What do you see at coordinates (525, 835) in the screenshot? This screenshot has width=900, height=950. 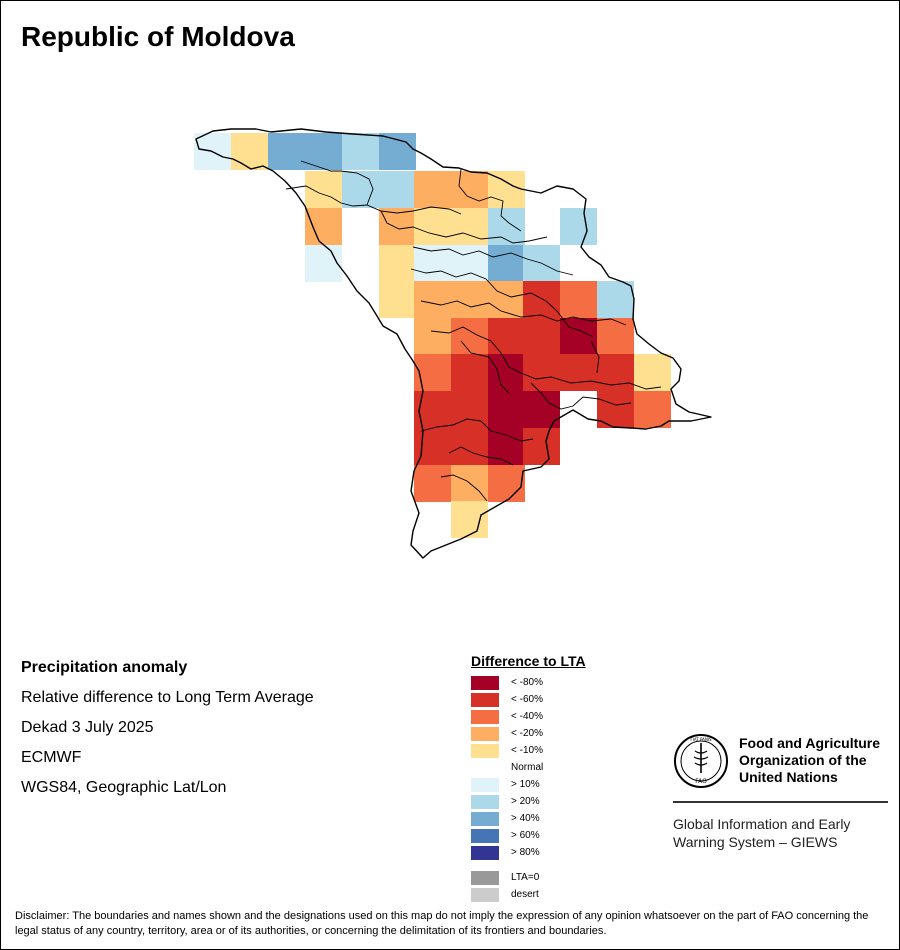 I see `legend-label: > 60%` at bounding box center [525, 835].